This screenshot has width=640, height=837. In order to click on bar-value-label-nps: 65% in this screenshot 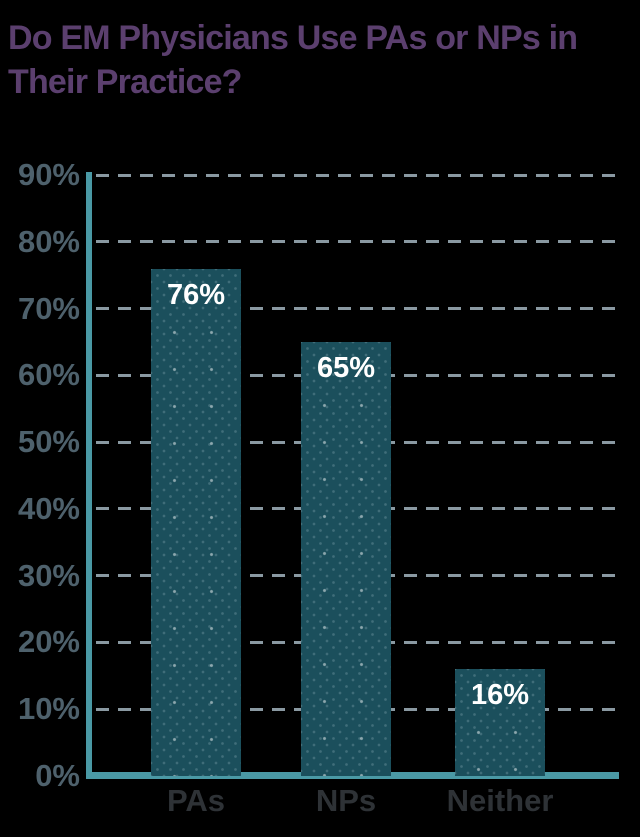, I will do `click(346, 367)`.